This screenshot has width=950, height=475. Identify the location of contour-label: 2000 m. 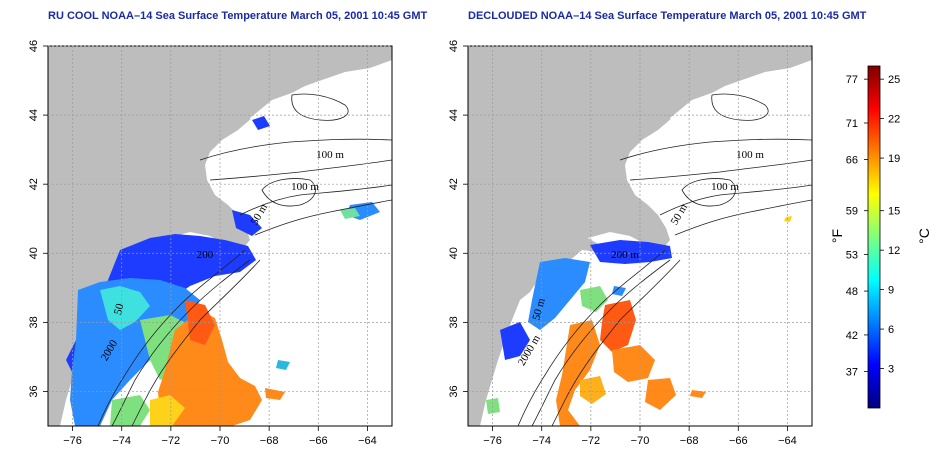
(529, 350).